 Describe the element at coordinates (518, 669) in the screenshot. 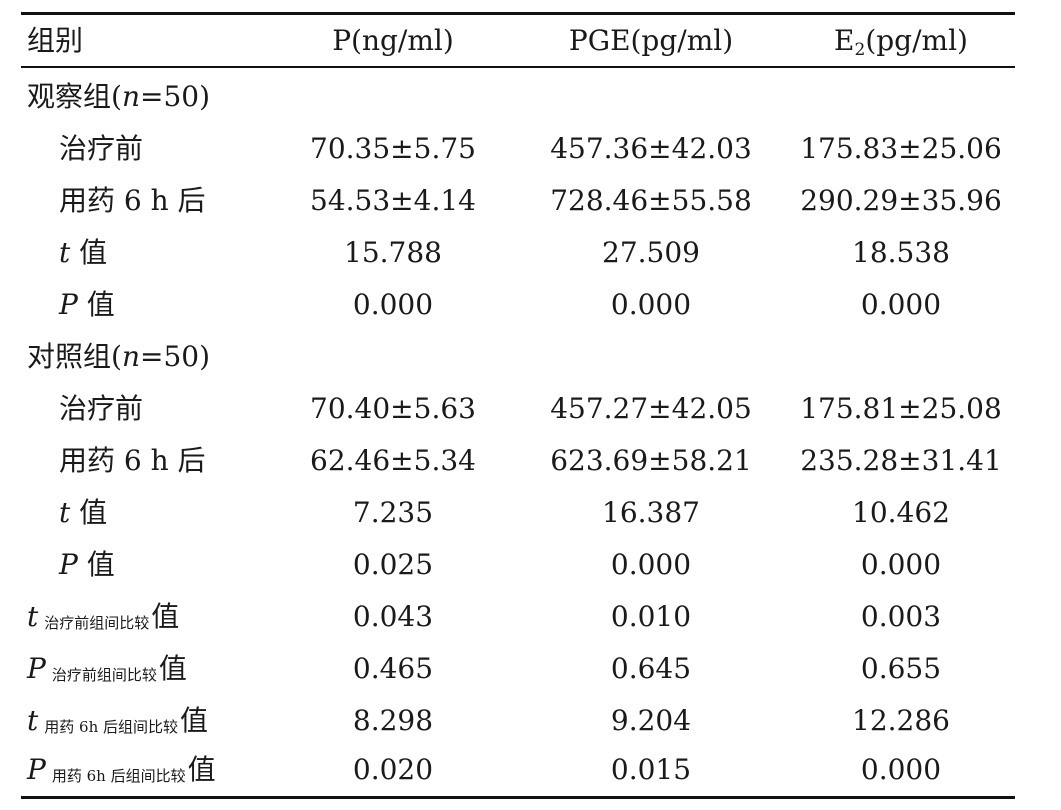

I see `comparison-row: P 治疗前组间比较值 0.465 0.645 0.655` at that location.